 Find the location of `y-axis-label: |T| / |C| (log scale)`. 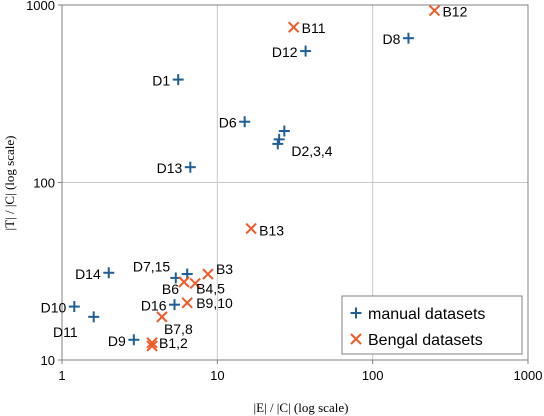

y-axis-label: |T| / |C| (log scale) is located at coordinates (9, 183).